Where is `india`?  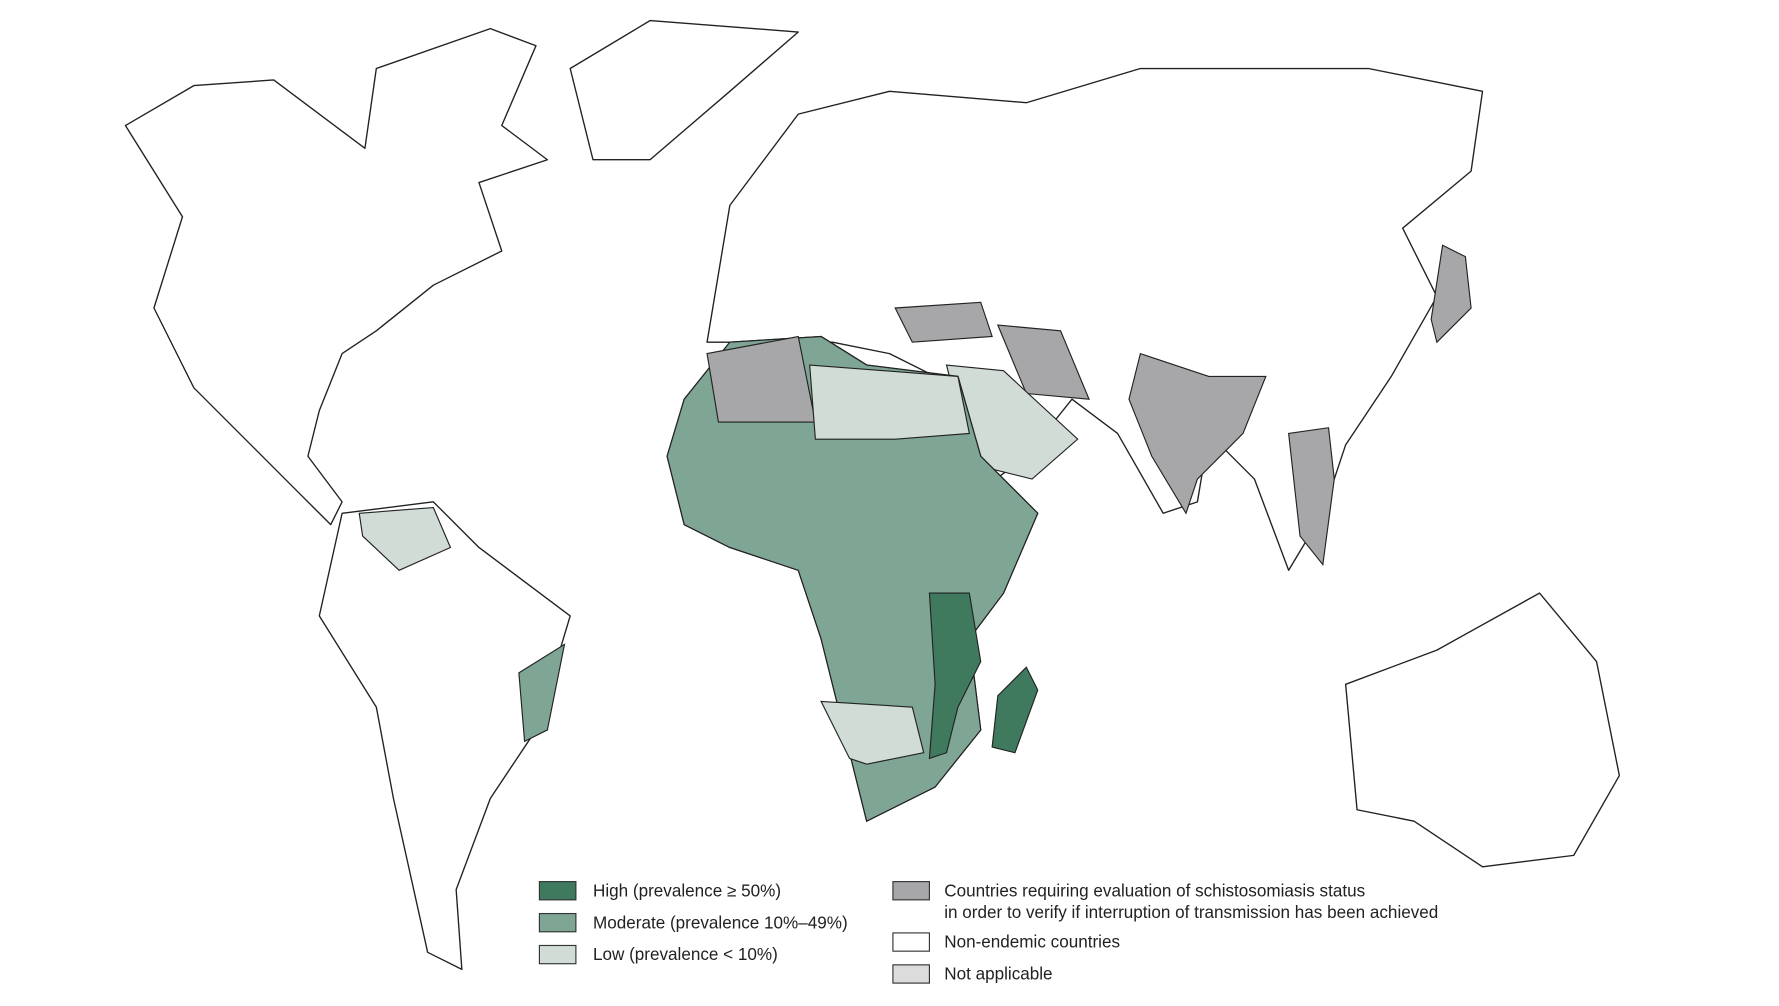 india is located at coordinates (1197, 433).